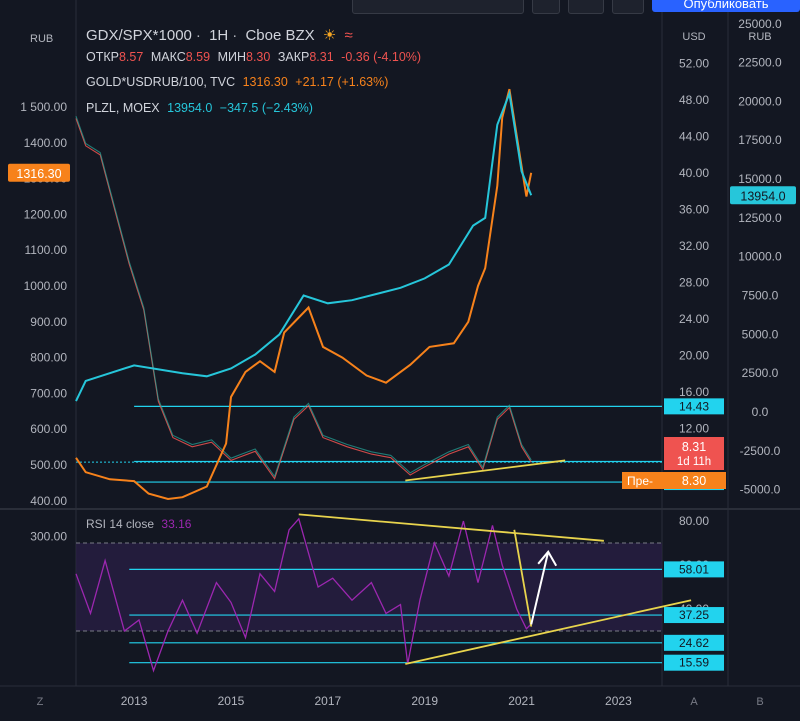 Image resolution: width=800 pixels, height=721 pixels. What do you see at coordinates (628, 7) in the screenshot?
I see `snapshot-icon` at bounding box center [628, 7].